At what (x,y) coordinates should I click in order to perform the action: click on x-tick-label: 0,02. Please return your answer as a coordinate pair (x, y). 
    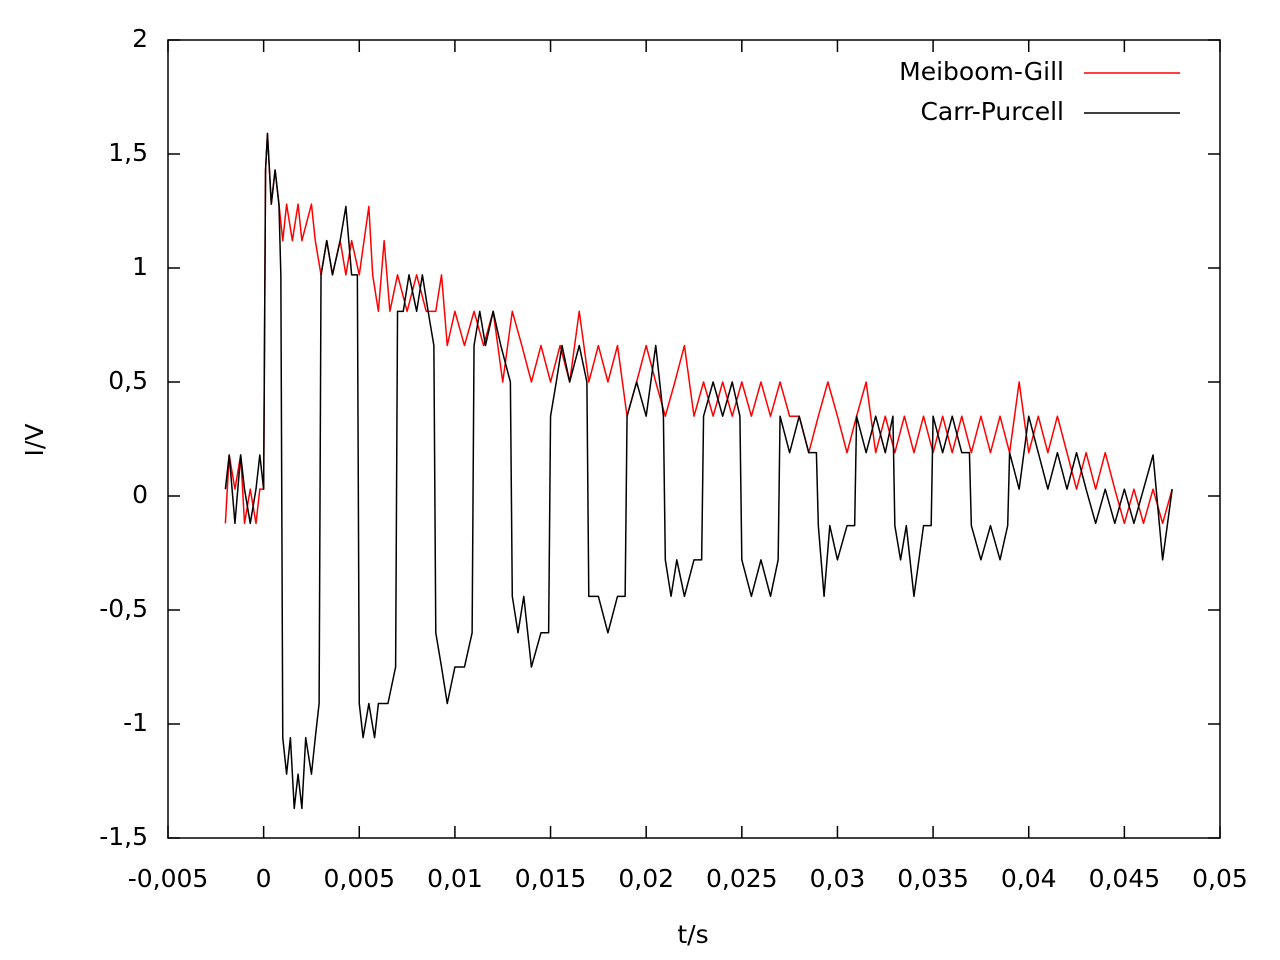
    Looking at the image, I should click on (646, 878).